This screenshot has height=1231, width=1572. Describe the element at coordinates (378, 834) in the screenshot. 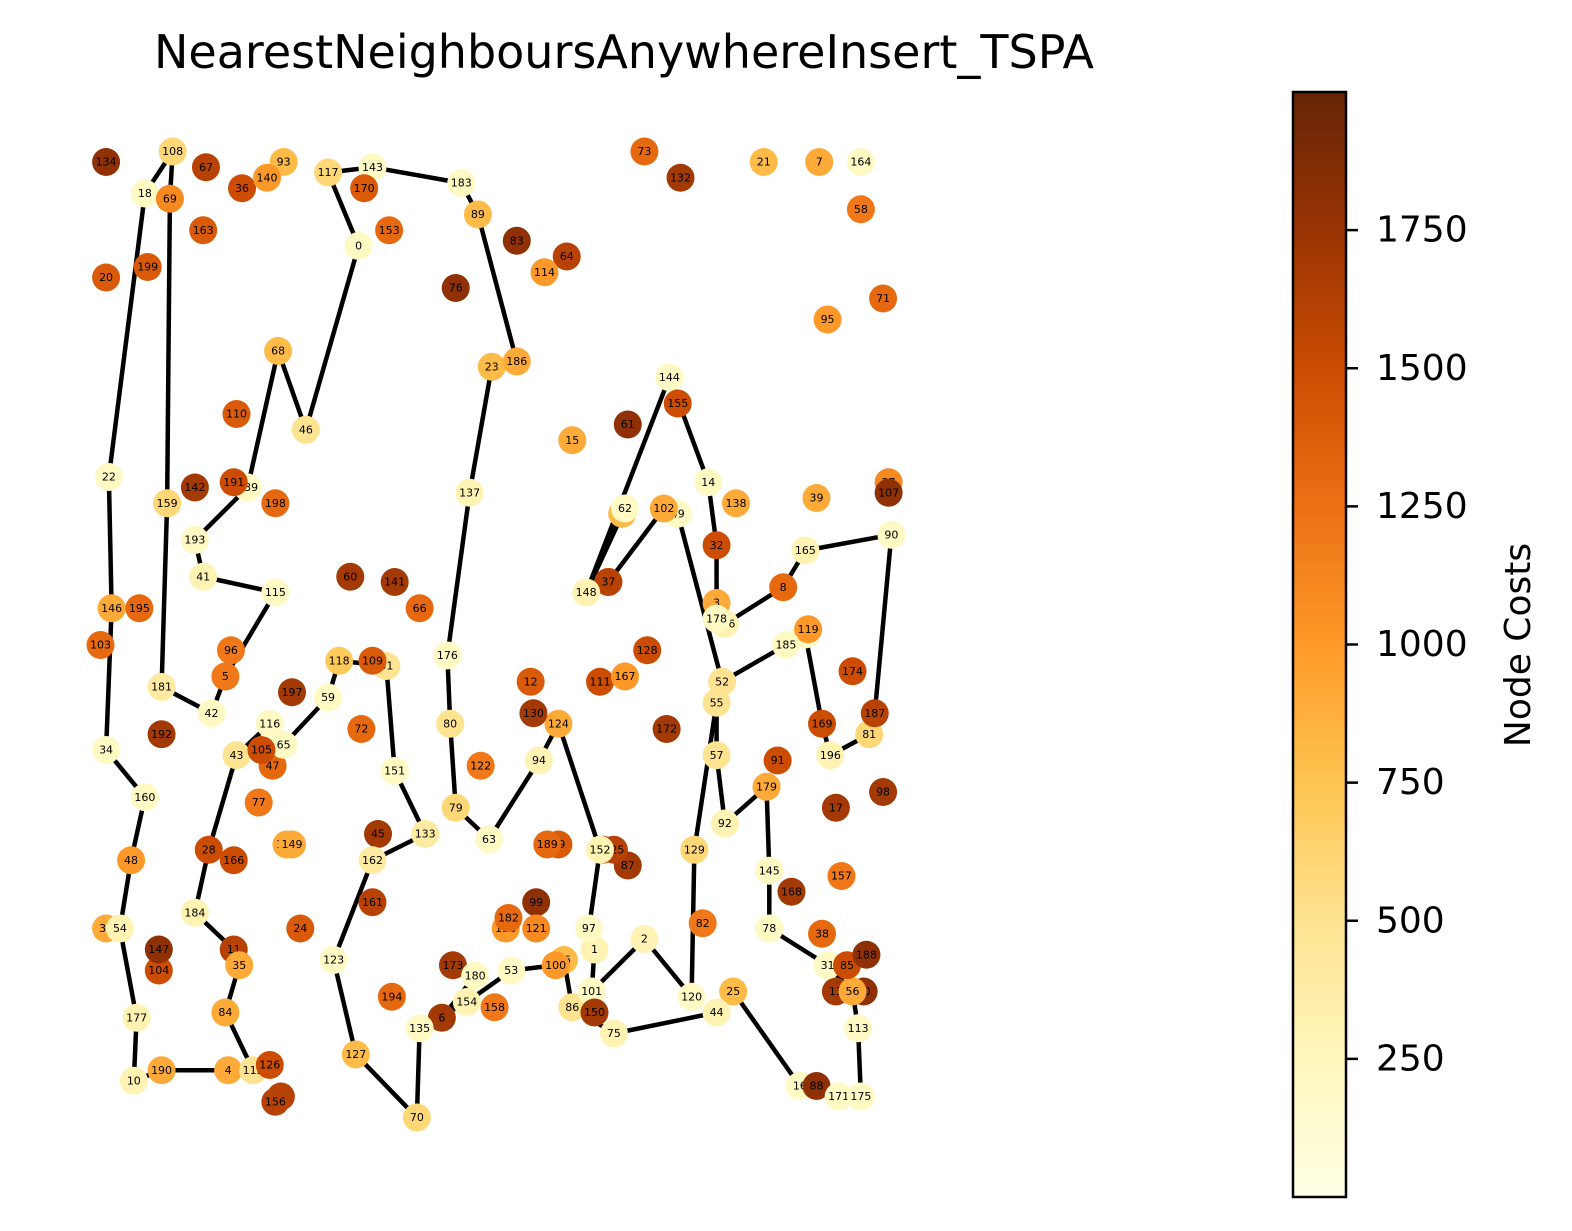

I see `node-45: 45` at that location.